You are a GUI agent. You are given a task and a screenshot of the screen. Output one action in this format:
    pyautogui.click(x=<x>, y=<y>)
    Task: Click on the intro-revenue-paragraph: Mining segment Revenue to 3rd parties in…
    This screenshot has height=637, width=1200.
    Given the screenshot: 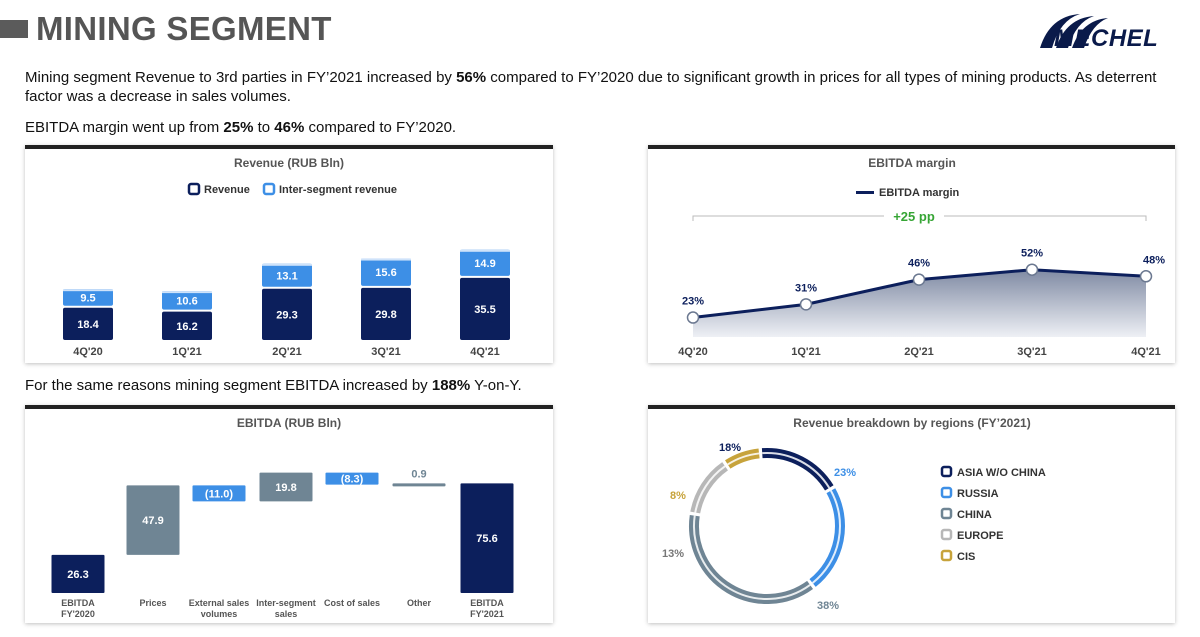 What is the action you would take?
    pyautogui.click(x=591, y=87)
    